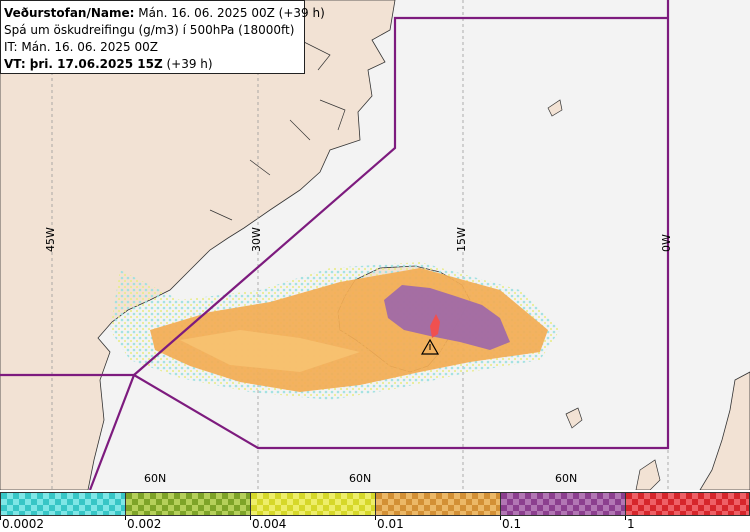 The image size is (750, 532). What do you see at coordinates (566, 478) in the screenshot?
I see `lat-label-60n-3: 60N` at bounding box center [566, 478].